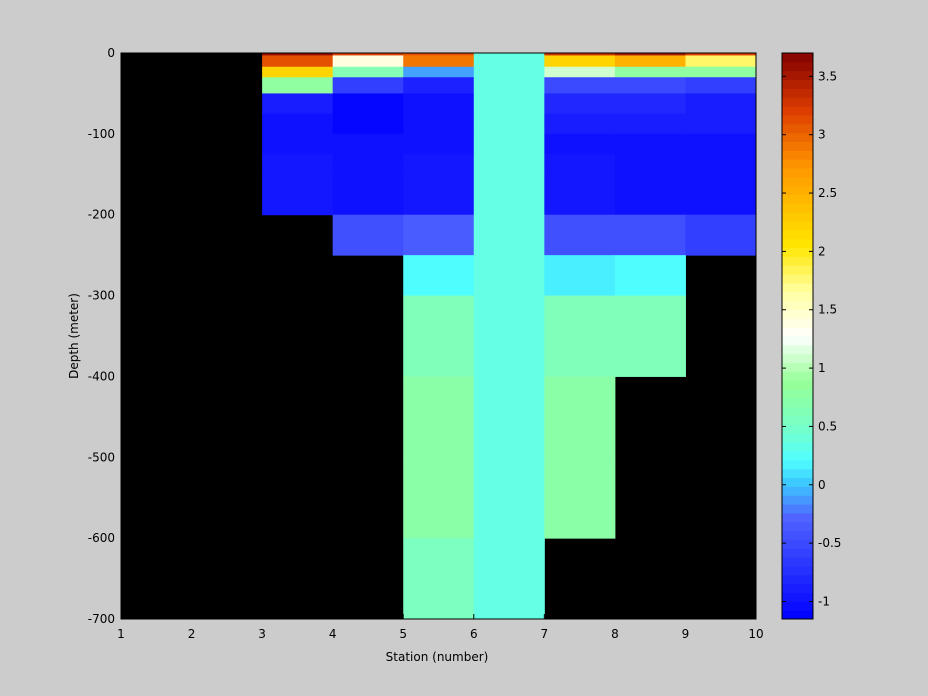  Describe the element at coordinates (822, 135) in the screenshot. I see `colorbar-tick-label: 3` at that location.